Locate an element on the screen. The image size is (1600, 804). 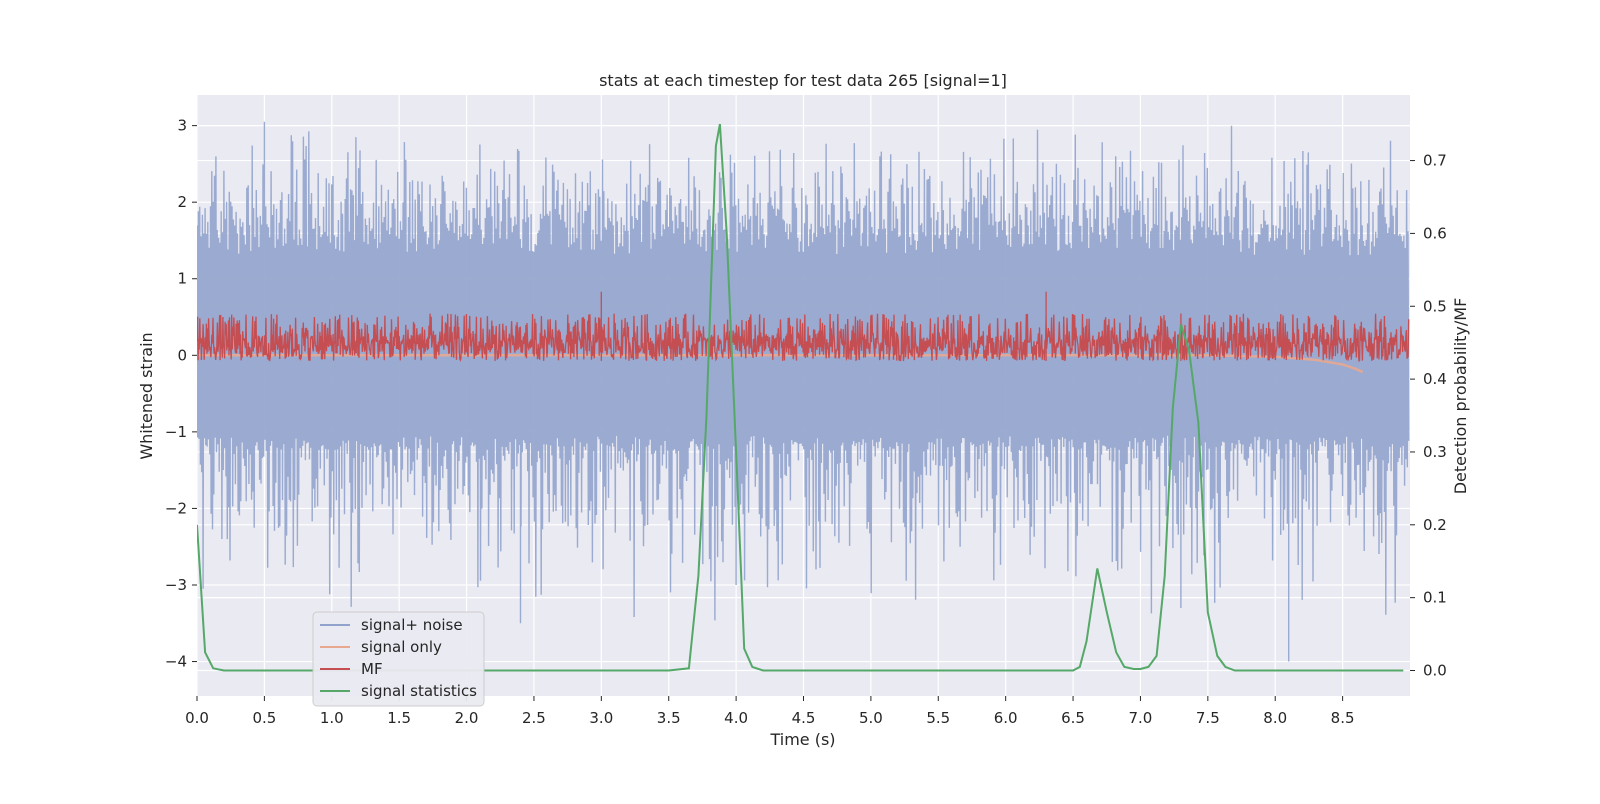
y-axis-ticks: 3 2 1 0 −1 −2 −3 −4 is located at coordinates (181, 394).